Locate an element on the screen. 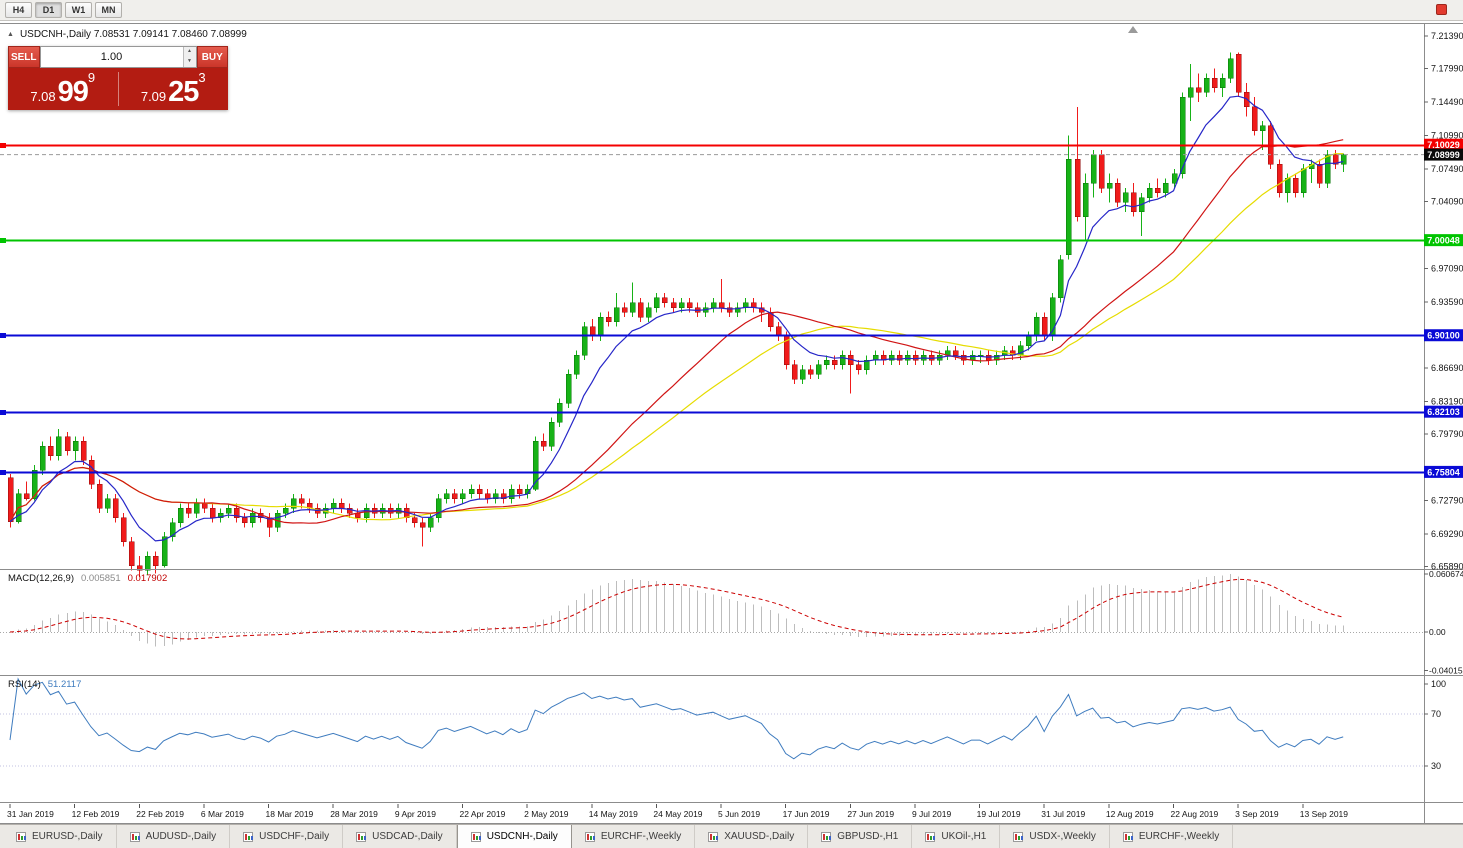 The image size is (1463, 848). sell-price: 7.08 99 9 is located at coordinates (63, 89).